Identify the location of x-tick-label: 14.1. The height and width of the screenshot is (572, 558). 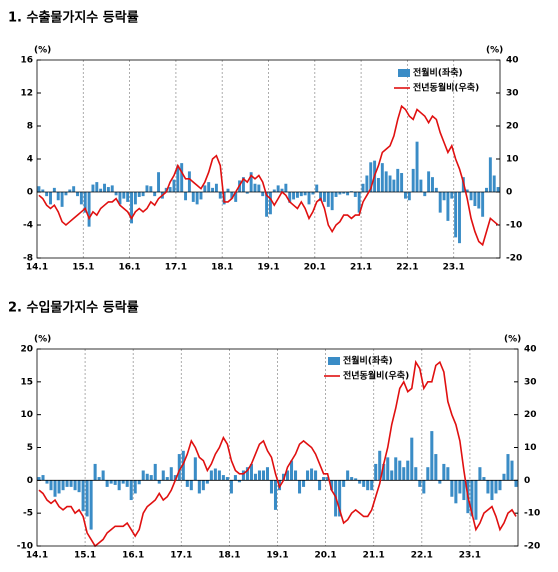
(37, 268).